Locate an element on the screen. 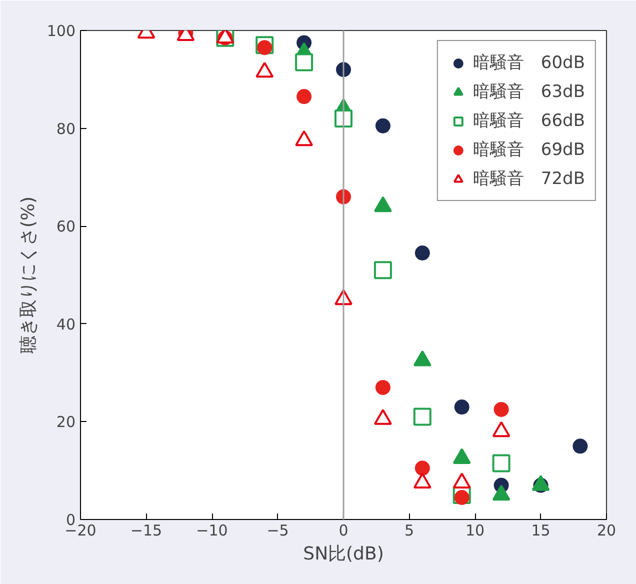  legend-label: 暗騒音 72dB is located at coordinates (528, 179).